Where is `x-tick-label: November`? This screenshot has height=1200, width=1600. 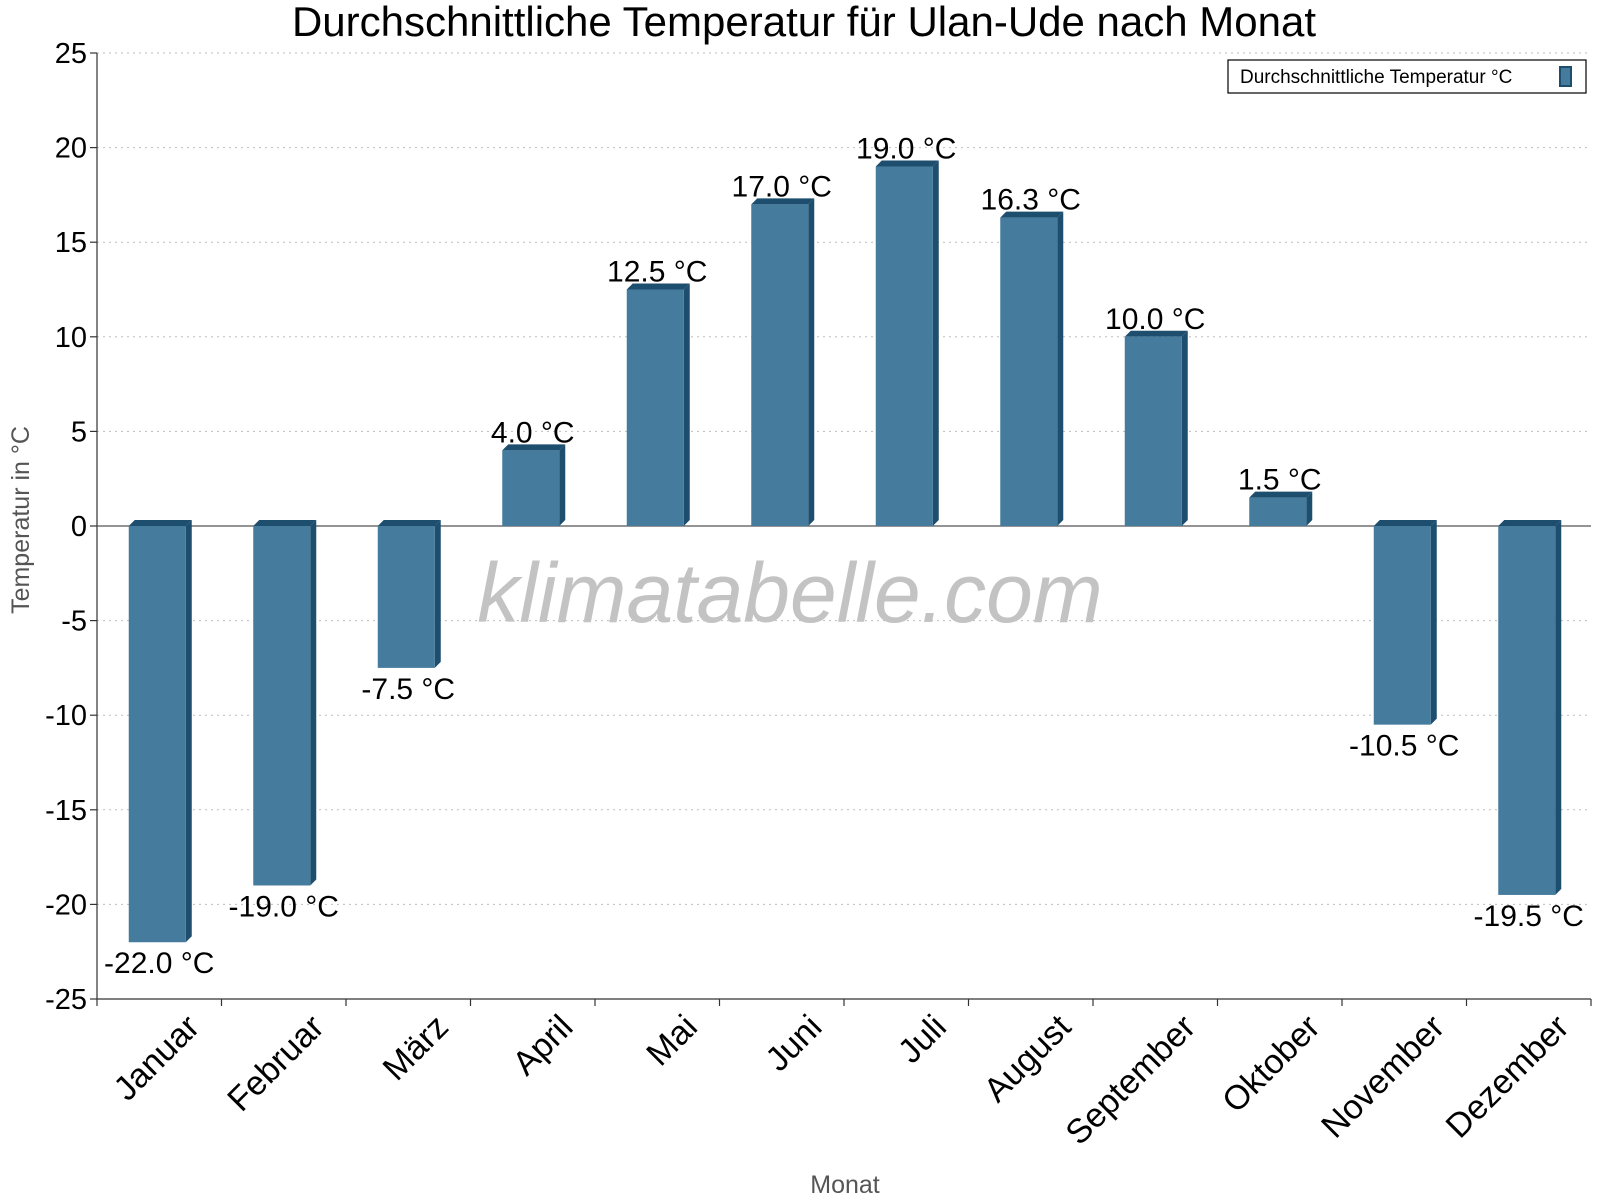 x-tick-label: November is located at coordinates (1383, 1077).